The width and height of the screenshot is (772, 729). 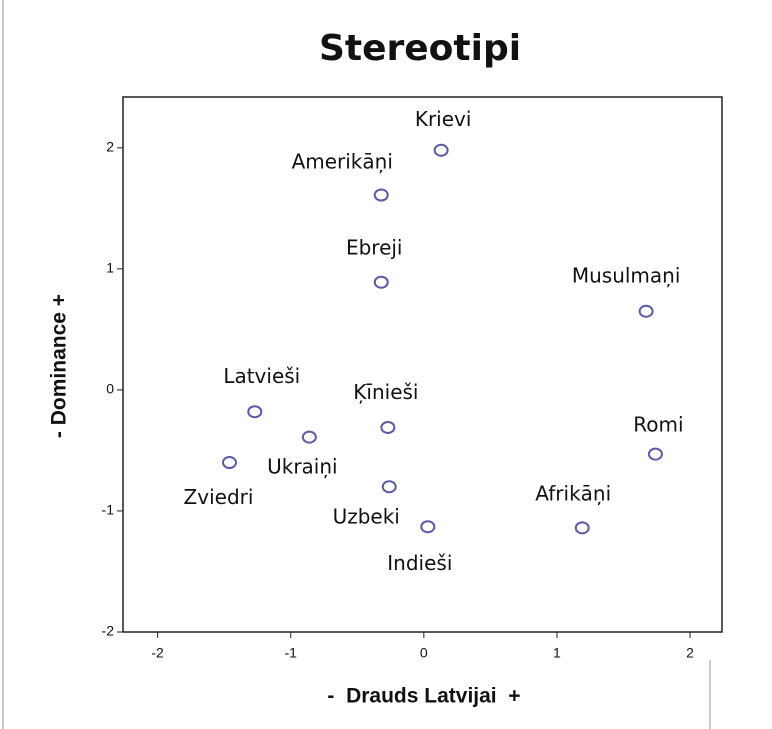 I want to click on point-label: Afrikāņi, so click(x=573, y=493).